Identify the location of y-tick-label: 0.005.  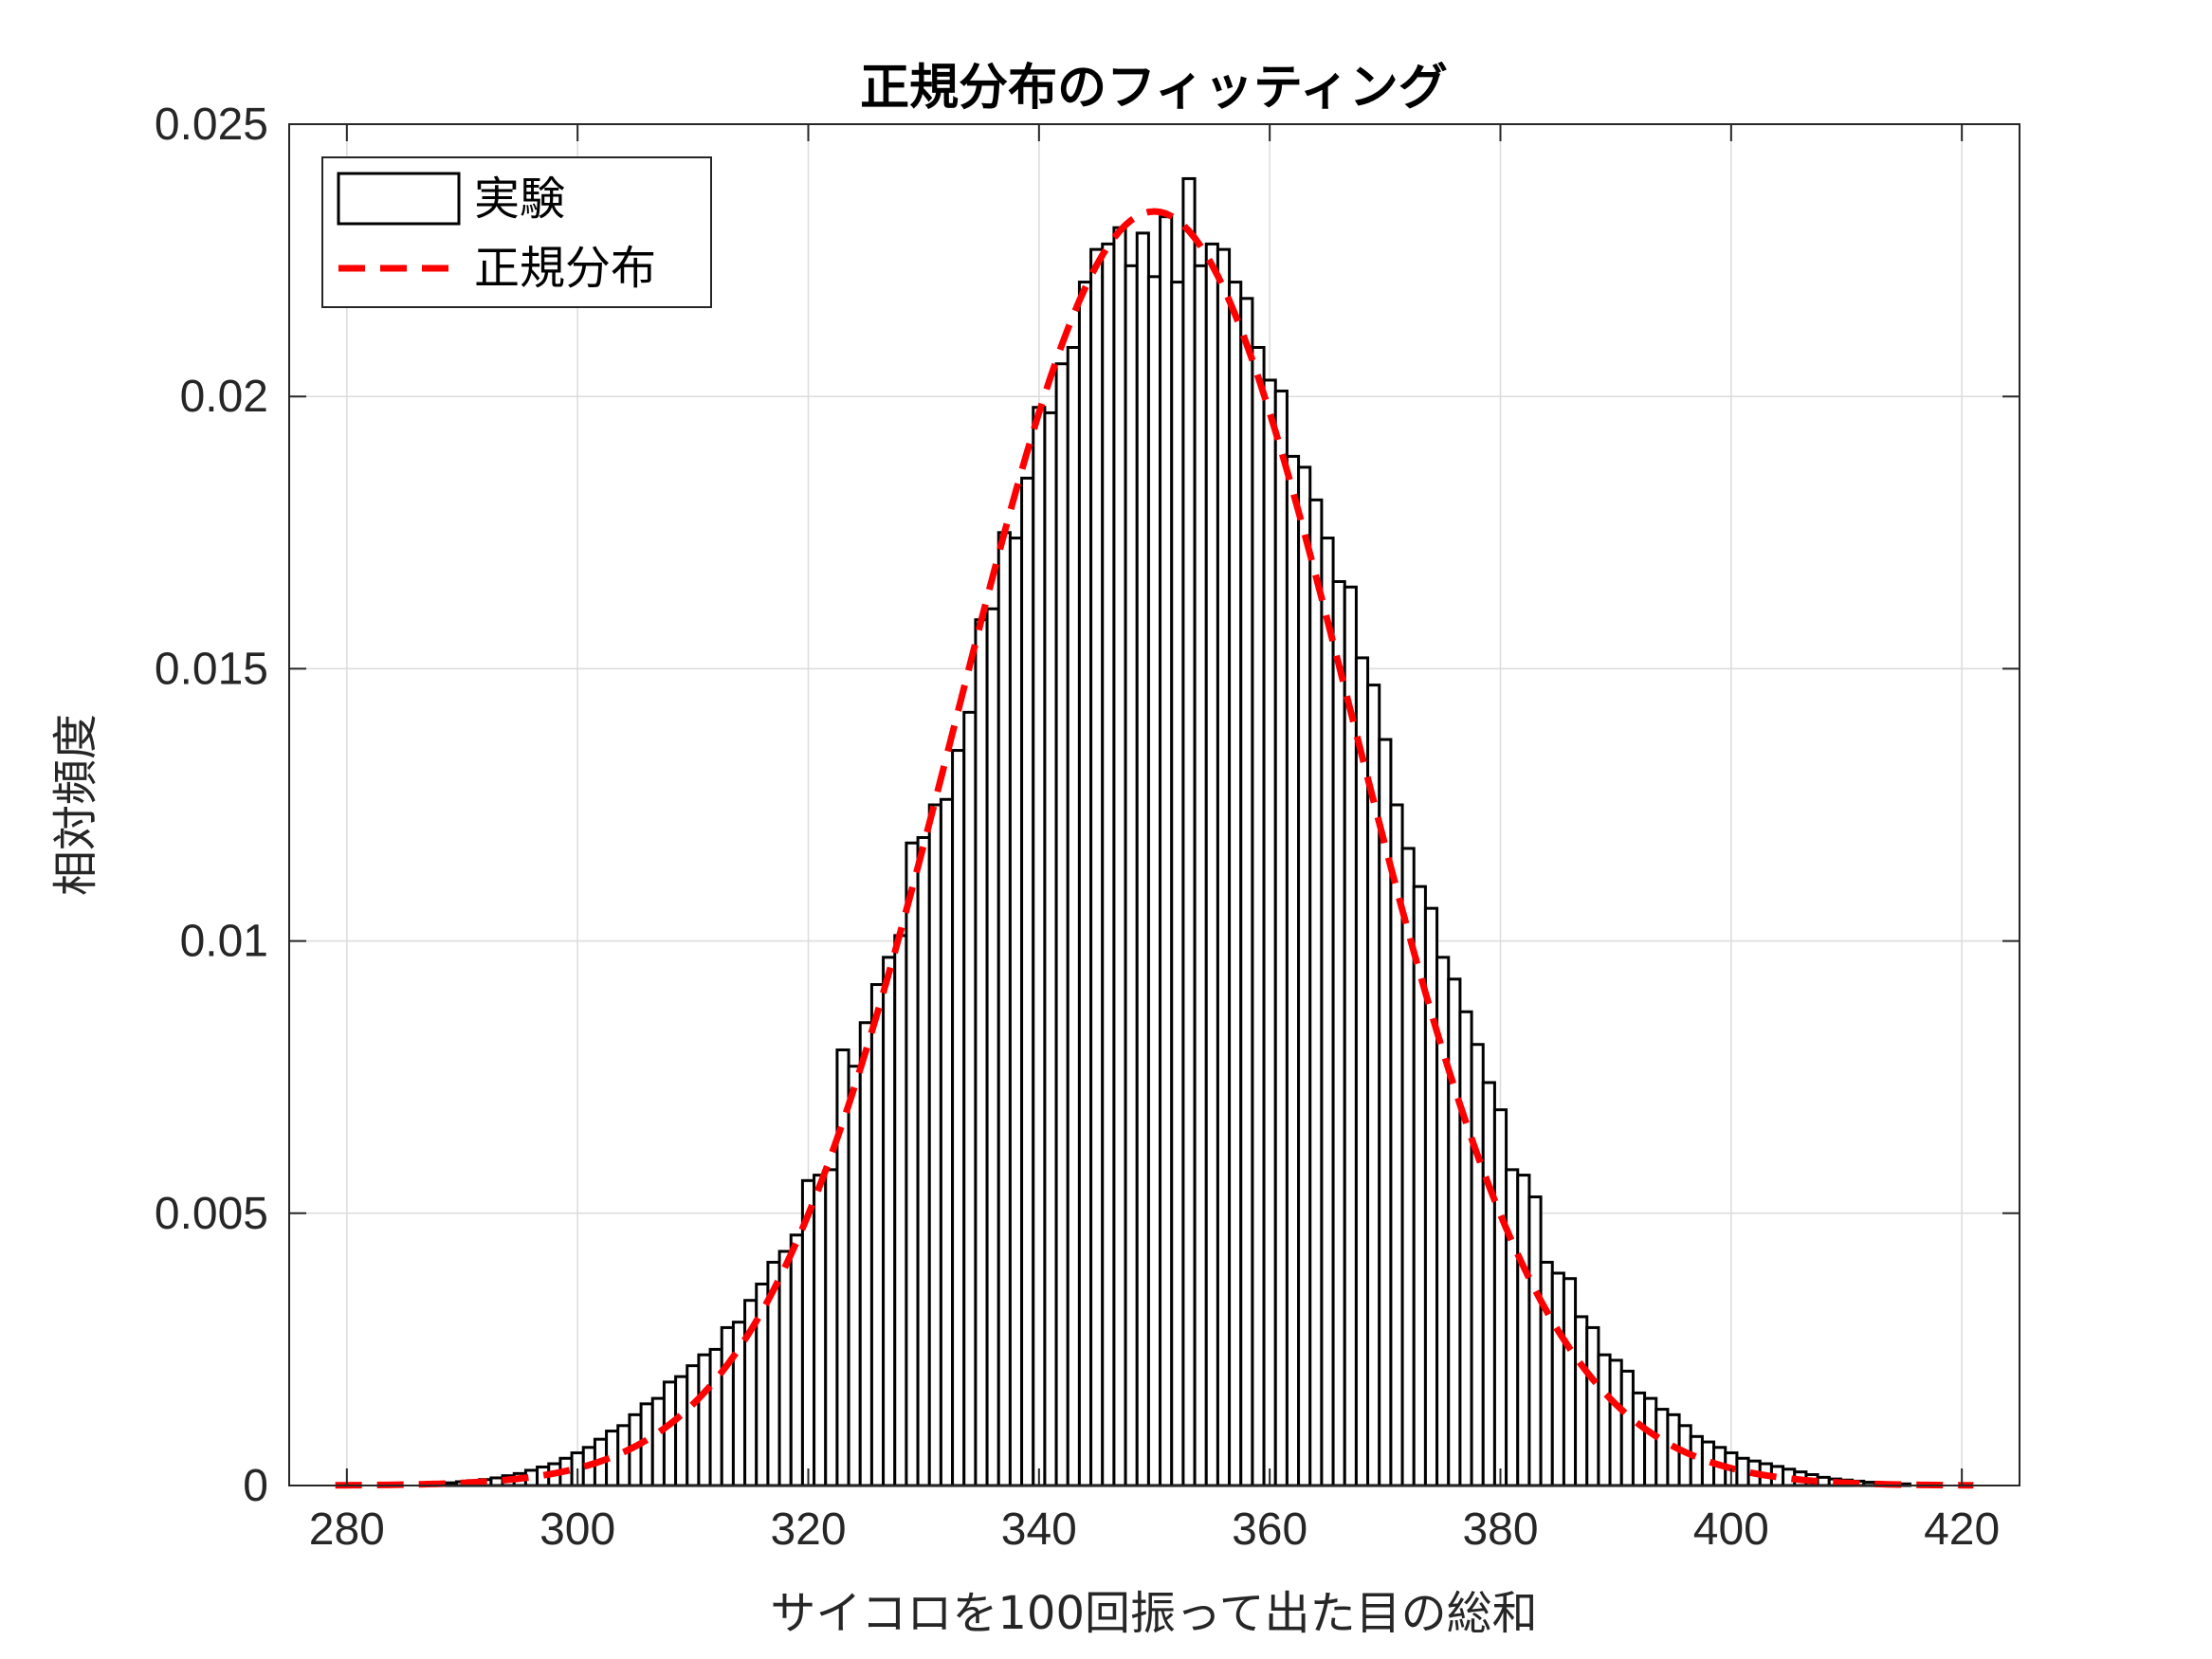
(211, 1214).